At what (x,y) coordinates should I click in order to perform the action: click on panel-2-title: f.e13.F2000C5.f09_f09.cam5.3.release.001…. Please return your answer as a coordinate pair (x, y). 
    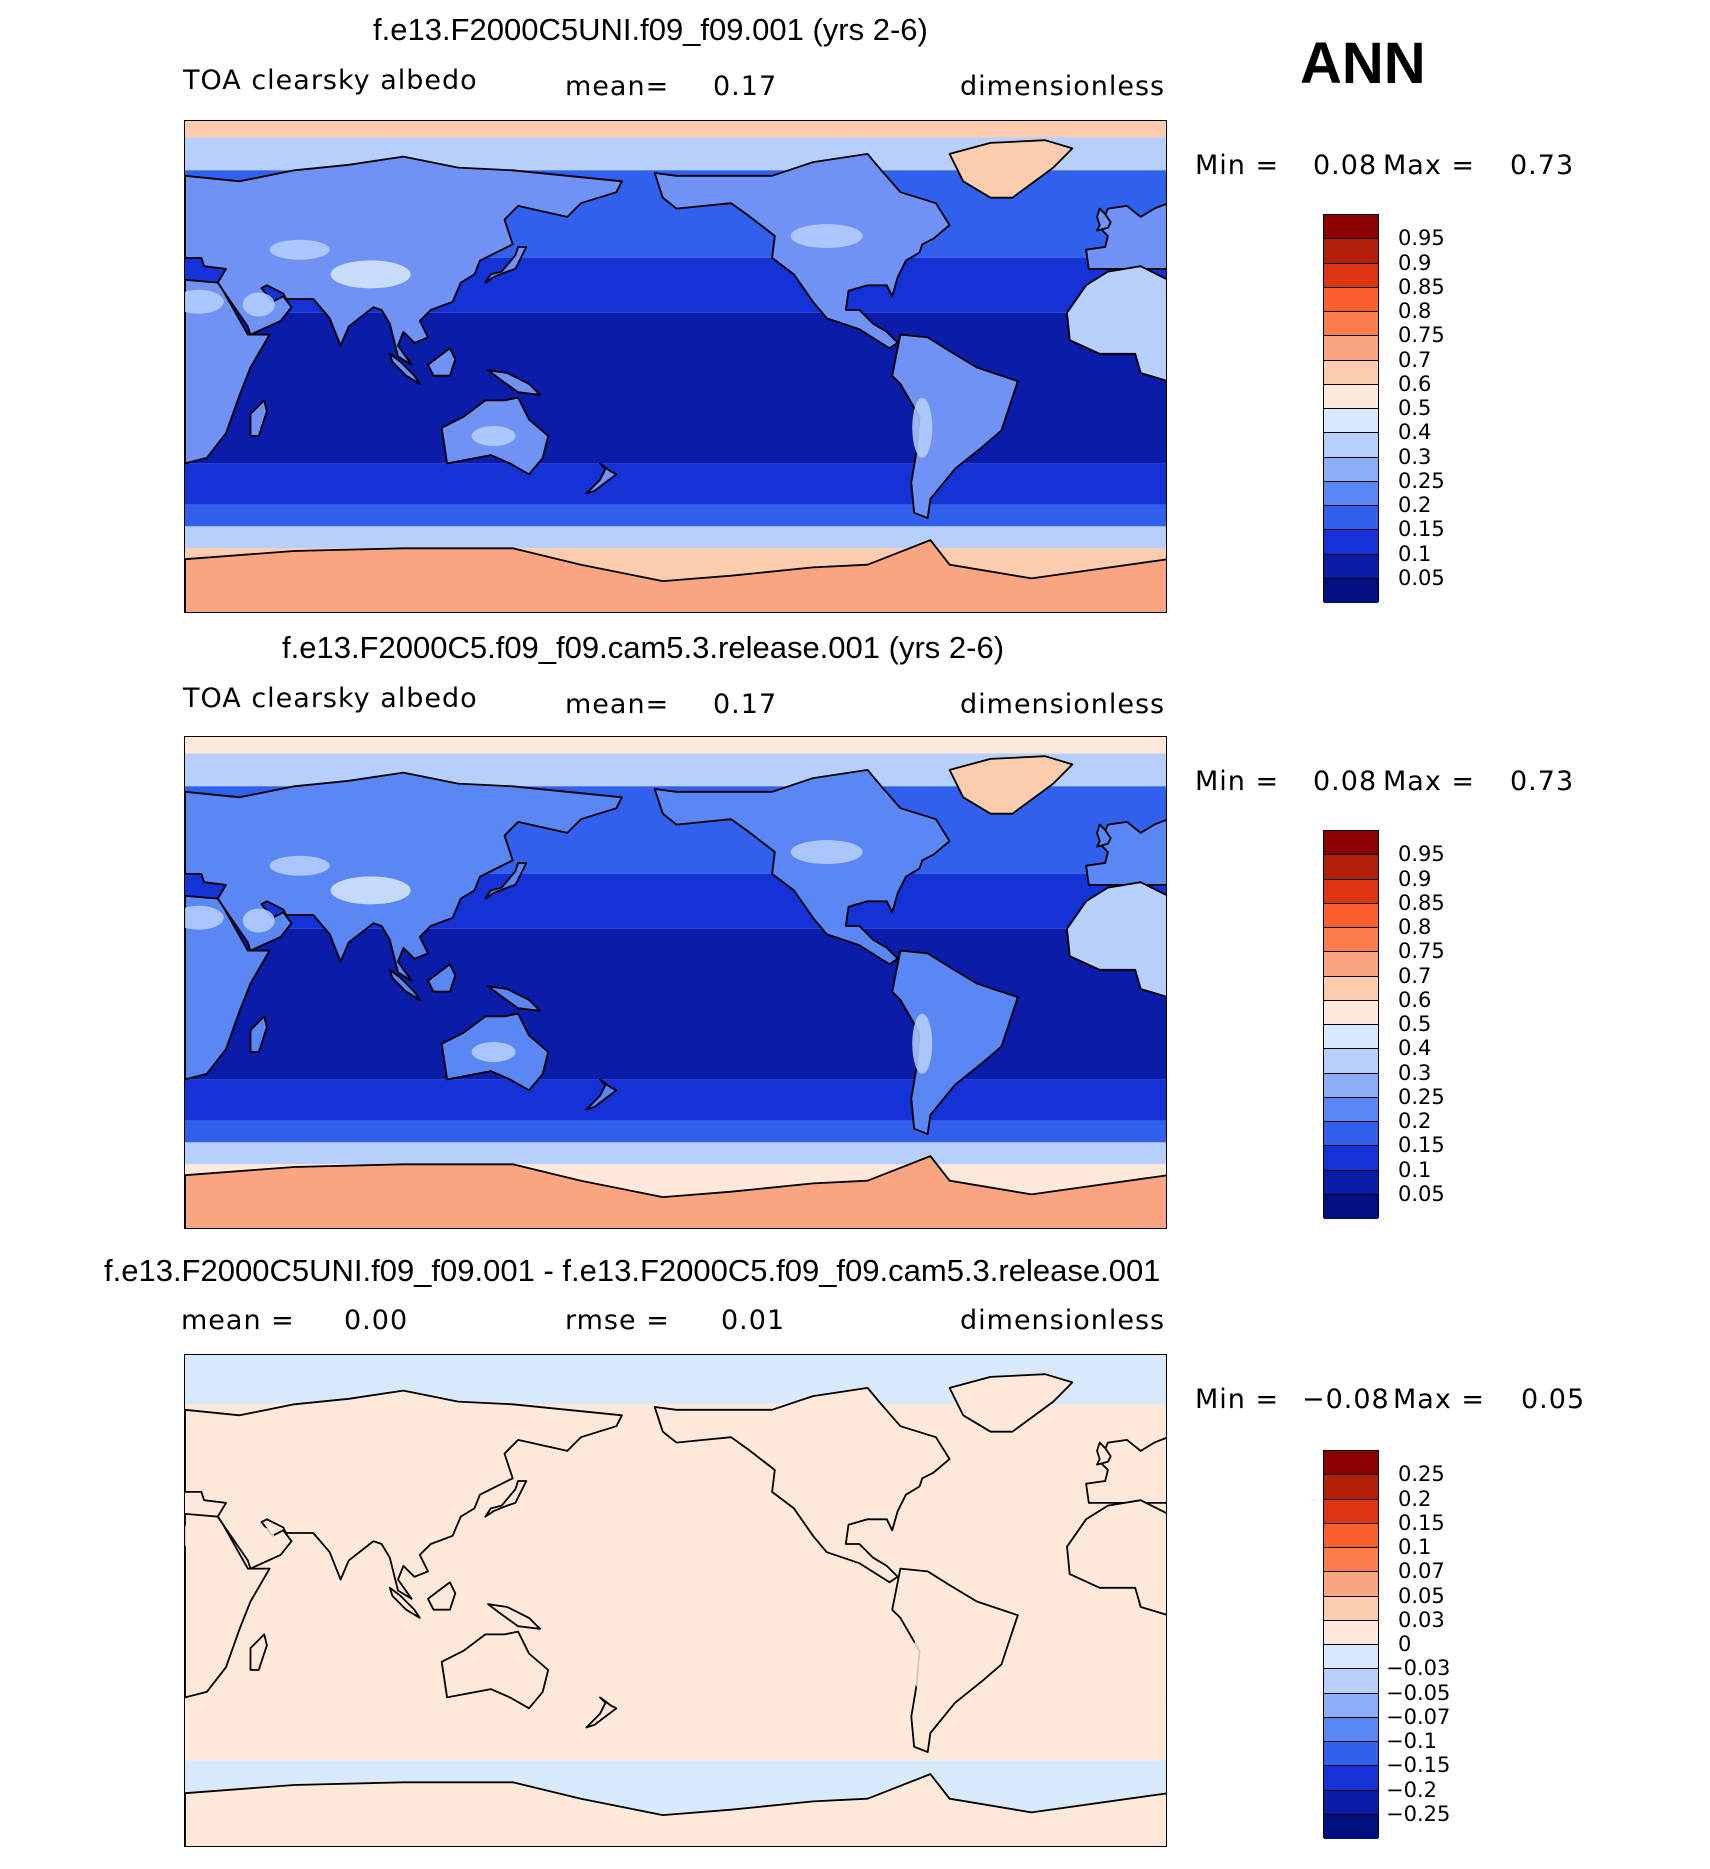
    Looking at the image, I should click on (643, 647).